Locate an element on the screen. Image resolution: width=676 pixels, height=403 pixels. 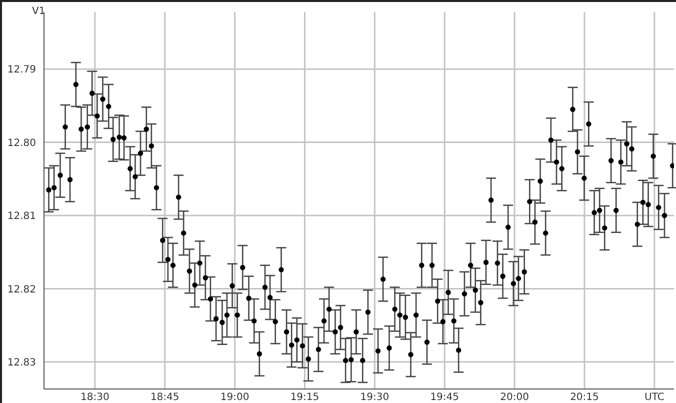
x-tick-label: 20:15 is located at coordinates (584, 397).